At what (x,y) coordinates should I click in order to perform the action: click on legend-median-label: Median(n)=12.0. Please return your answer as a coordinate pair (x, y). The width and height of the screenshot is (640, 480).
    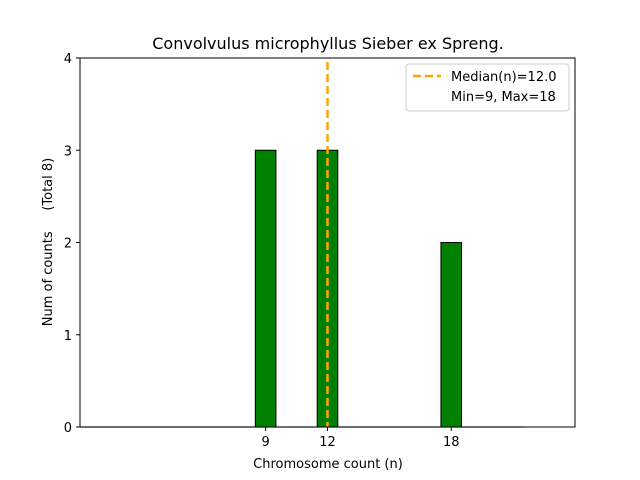
    Looking at the image, I should click on (504, 77).